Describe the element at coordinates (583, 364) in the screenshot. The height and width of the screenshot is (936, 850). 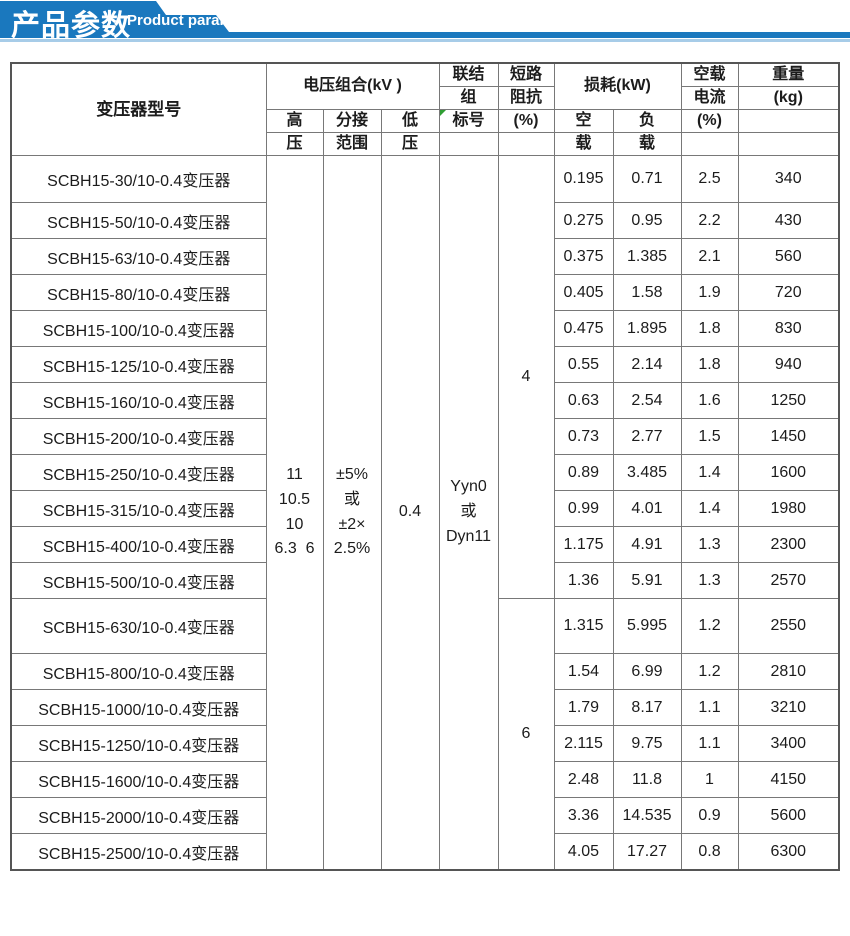
I see `no-load-loss-cell: 0.55` at that location.